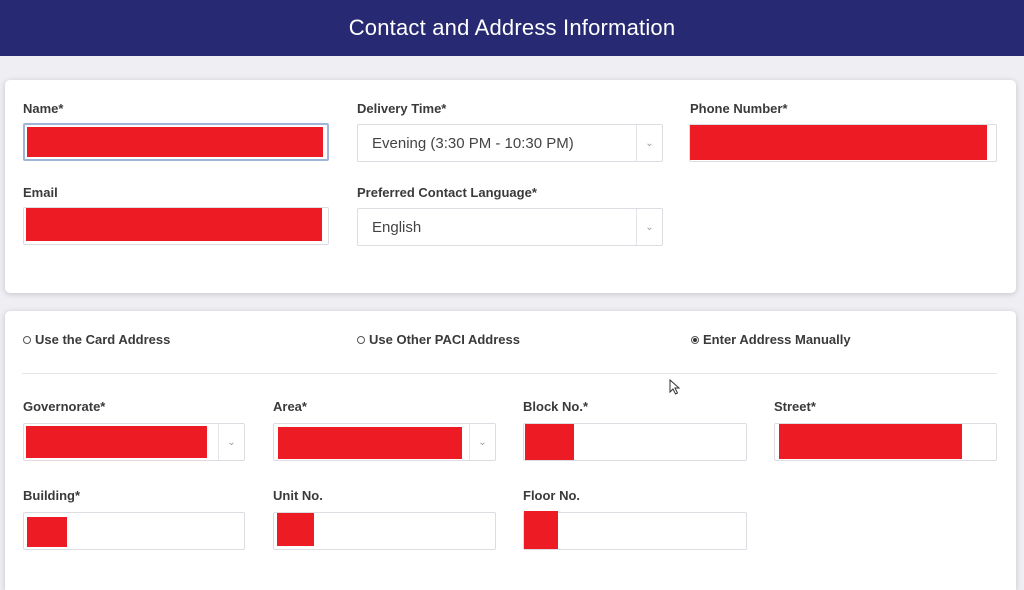  I want to click on unit-no-input, so click(384, 531).